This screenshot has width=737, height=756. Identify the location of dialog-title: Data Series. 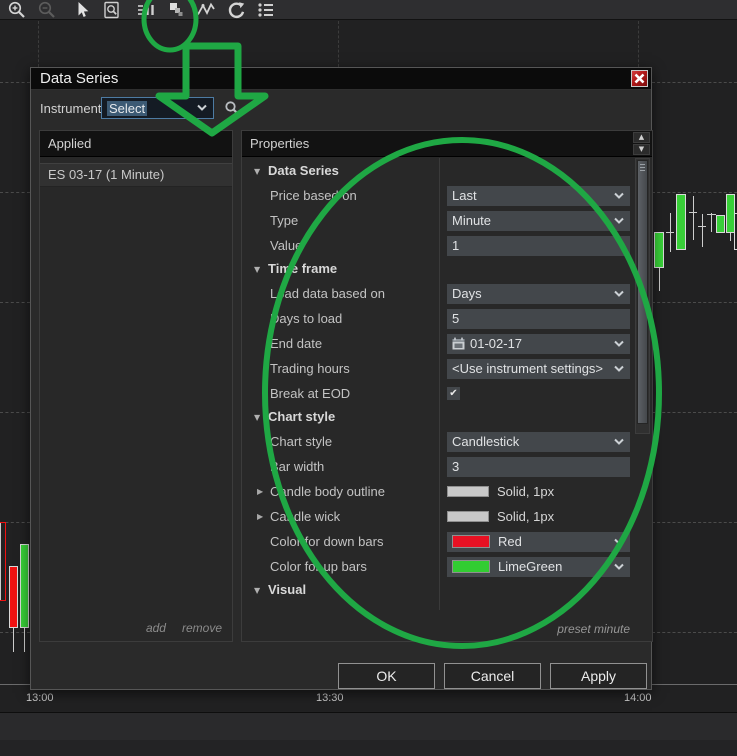
(79, 78).